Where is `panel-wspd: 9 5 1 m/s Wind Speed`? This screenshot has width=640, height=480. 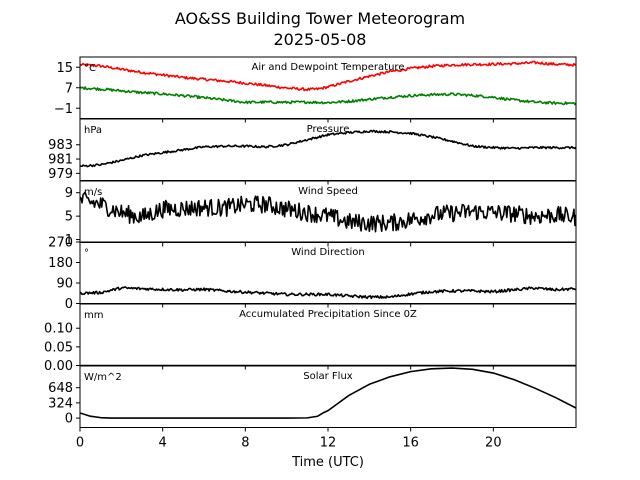
panel-wspd: 9 5 1 m/s Wind Speed is located at coordinates (321, 214).